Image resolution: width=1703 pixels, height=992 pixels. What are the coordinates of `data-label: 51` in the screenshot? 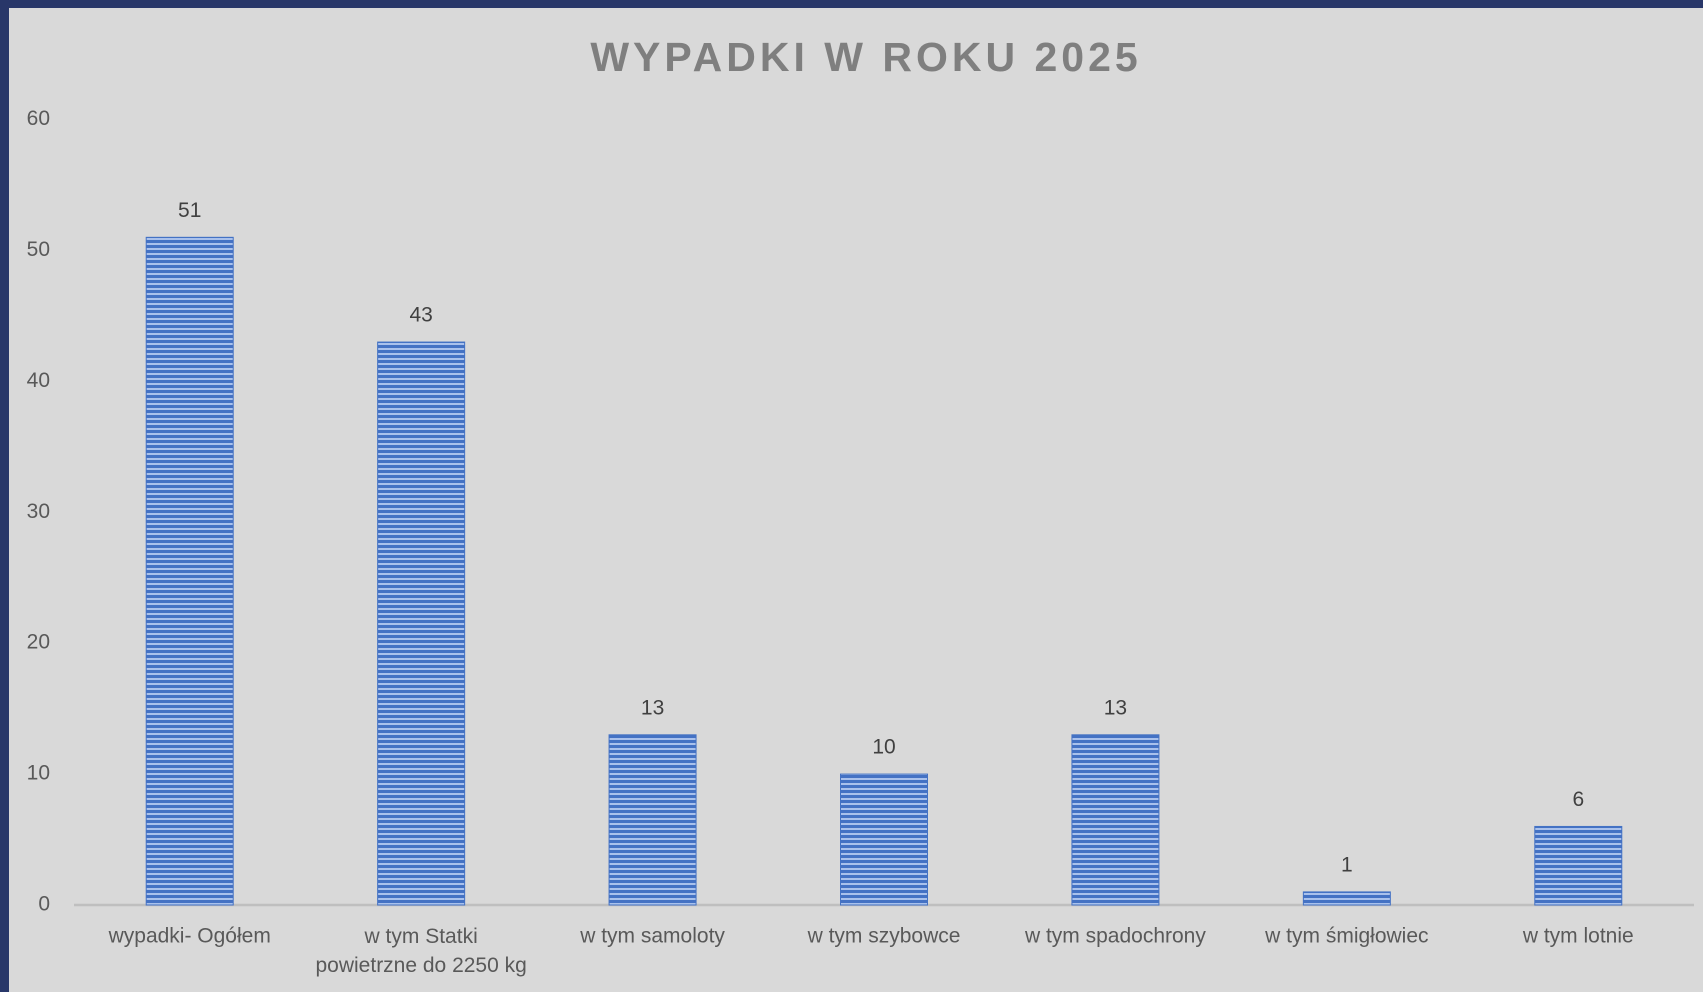 It's located at (189, 210).